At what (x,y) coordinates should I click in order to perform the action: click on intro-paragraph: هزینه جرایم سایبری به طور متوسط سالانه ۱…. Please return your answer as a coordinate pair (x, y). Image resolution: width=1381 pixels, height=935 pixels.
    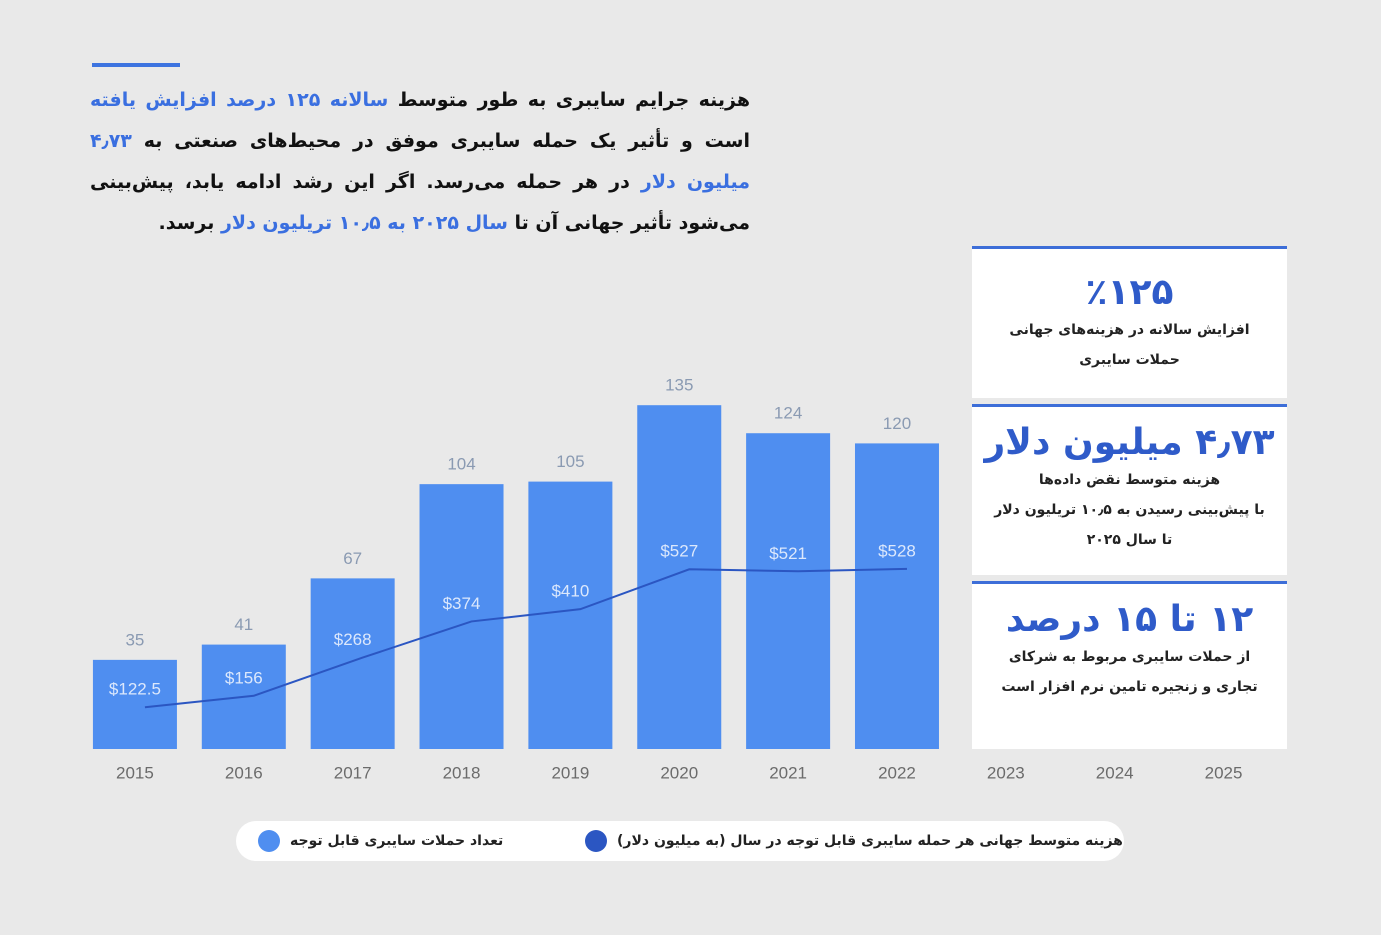
    Looking at the image, I should click on (420, 162).